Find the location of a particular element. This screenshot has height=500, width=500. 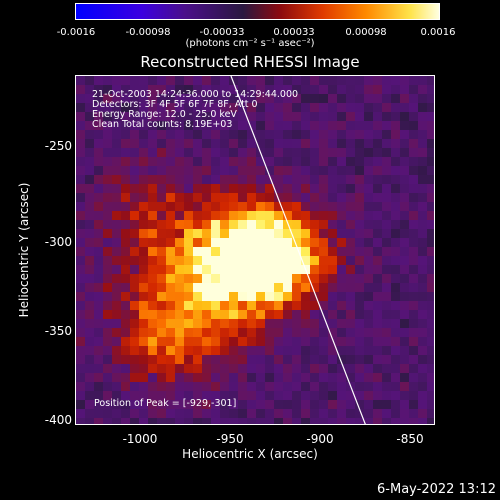

y-axis-label: Heliocentric Y (arcsec) is located at coordinates (24, 250).